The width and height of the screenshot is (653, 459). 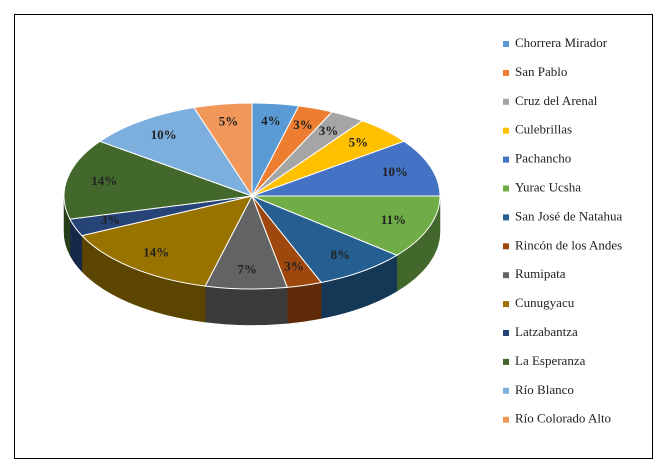 What do you see at coordinates (545, 302) in the screenshot?
I see `legend-label: Cunugyacu` at bounding box center [545, 302].